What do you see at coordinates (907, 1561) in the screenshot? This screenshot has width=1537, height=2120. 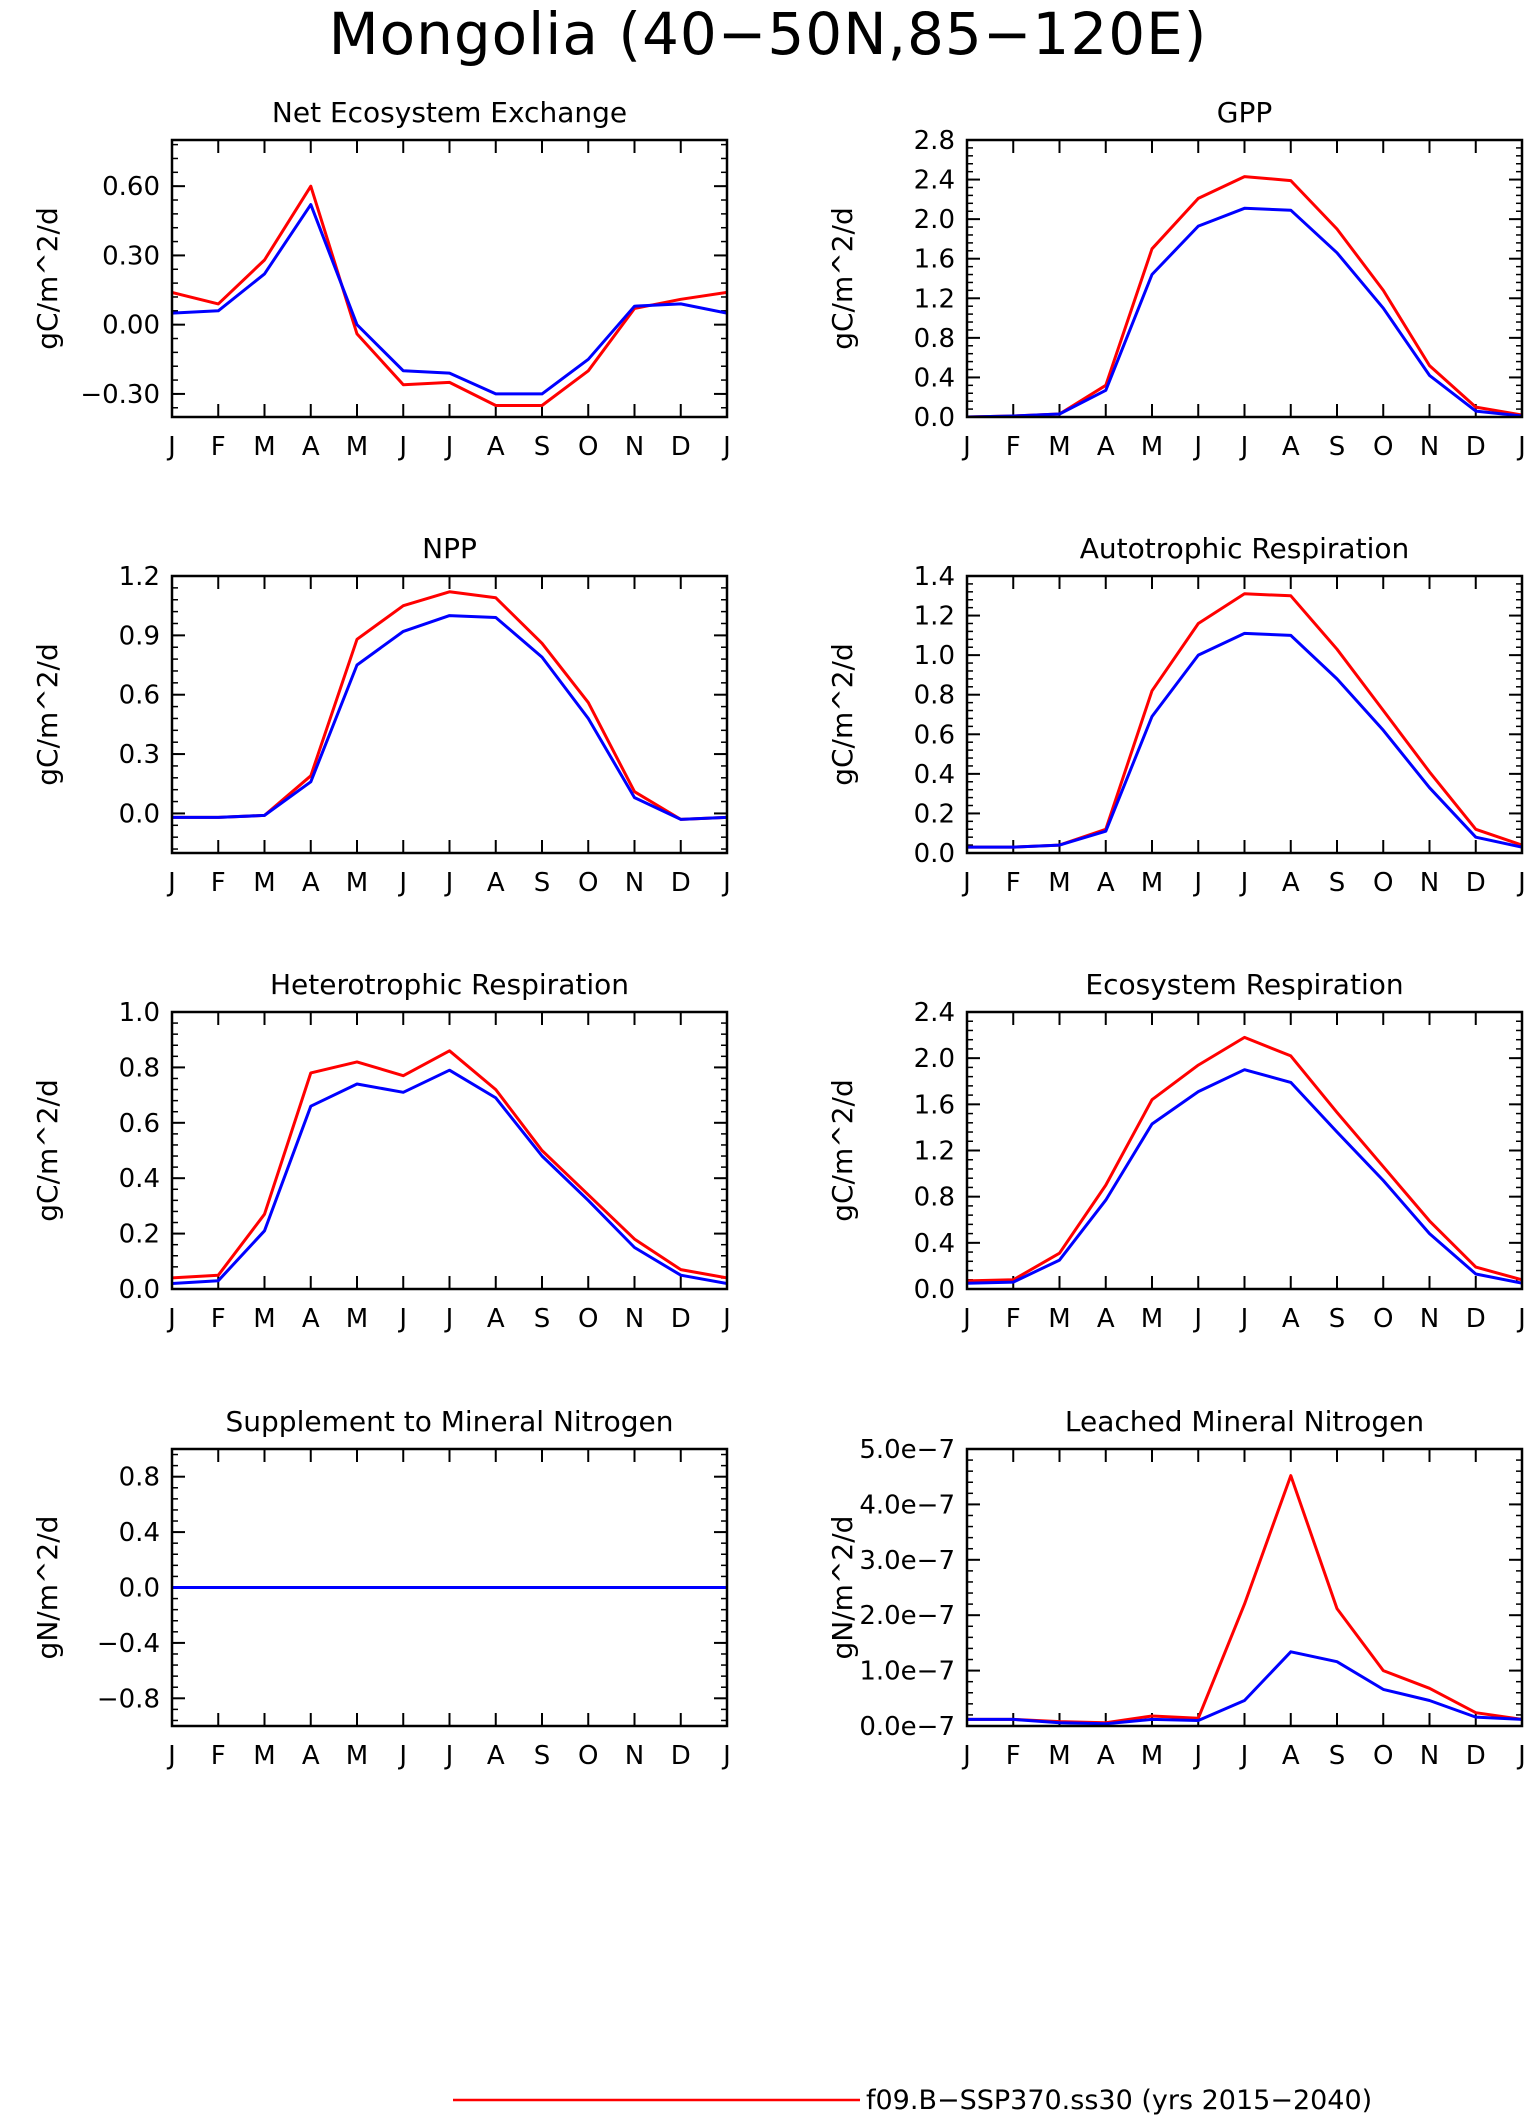 I see `y-tick-label: 3.0e−7` at bounding box center [907, 1561].